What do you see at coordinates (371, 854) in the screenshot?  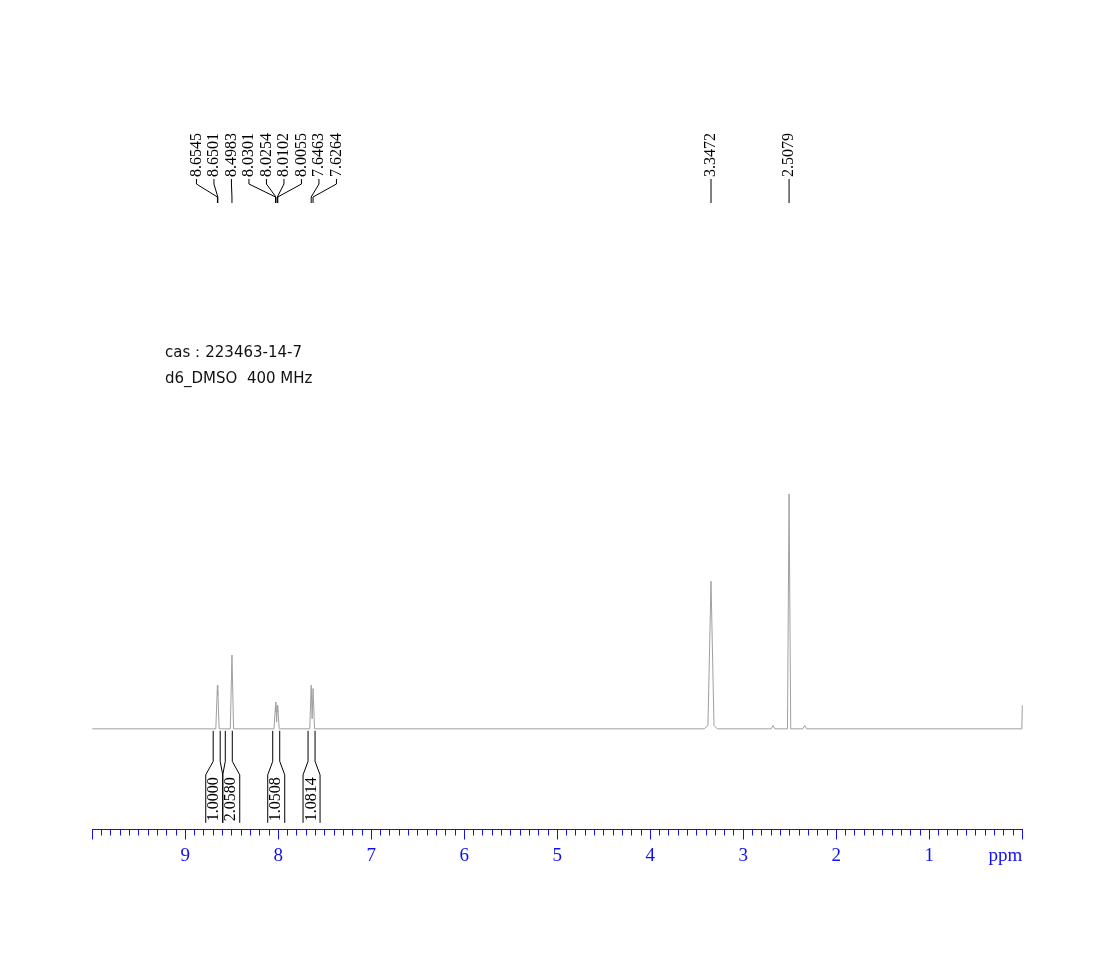 I see `x-tick-label: 7` at bounding box center [371, 854].